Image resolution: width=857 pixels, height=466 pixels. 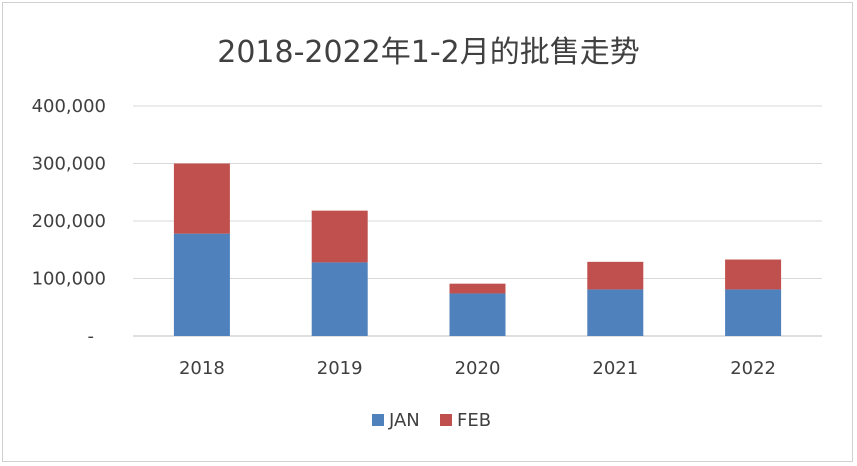 I want to click on bar-jan-2019, so click(x=339, y=299).